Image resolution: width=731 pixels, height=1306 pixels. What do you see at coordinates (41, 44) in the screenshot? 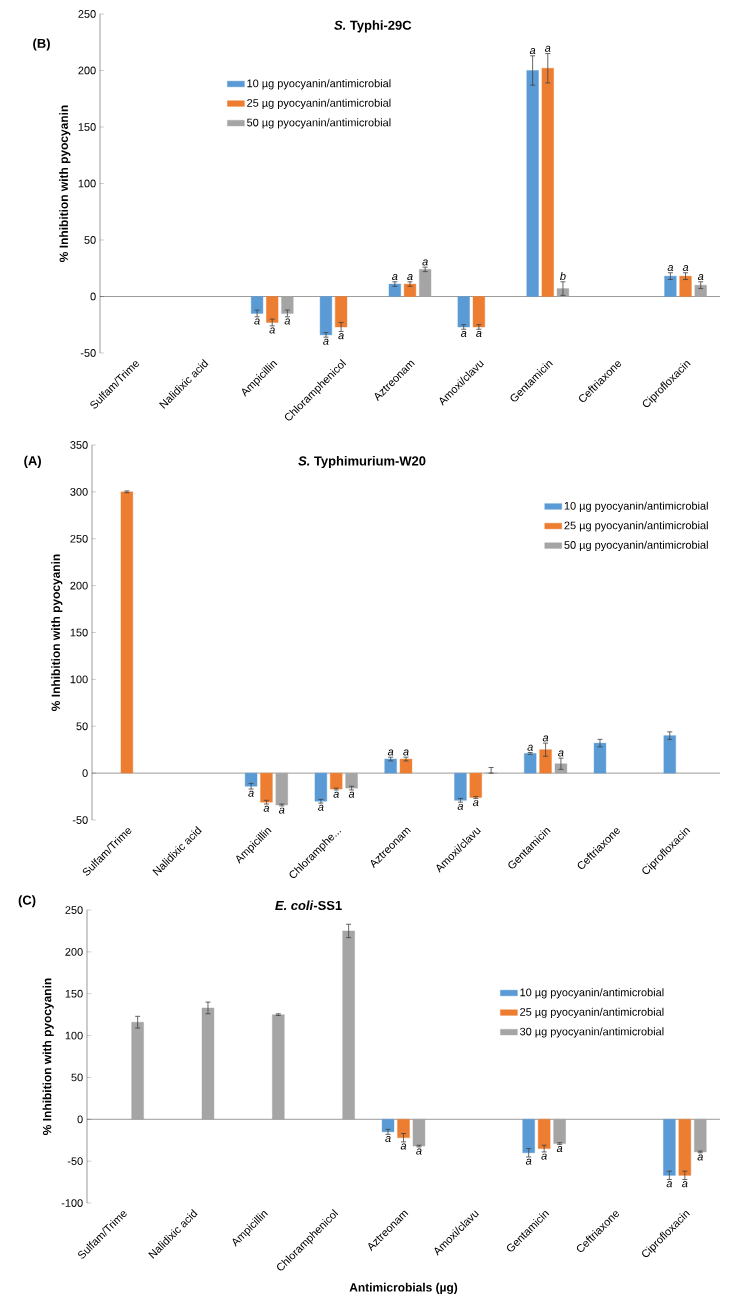
I see `text: (B)` at bounding box center [41, 44].